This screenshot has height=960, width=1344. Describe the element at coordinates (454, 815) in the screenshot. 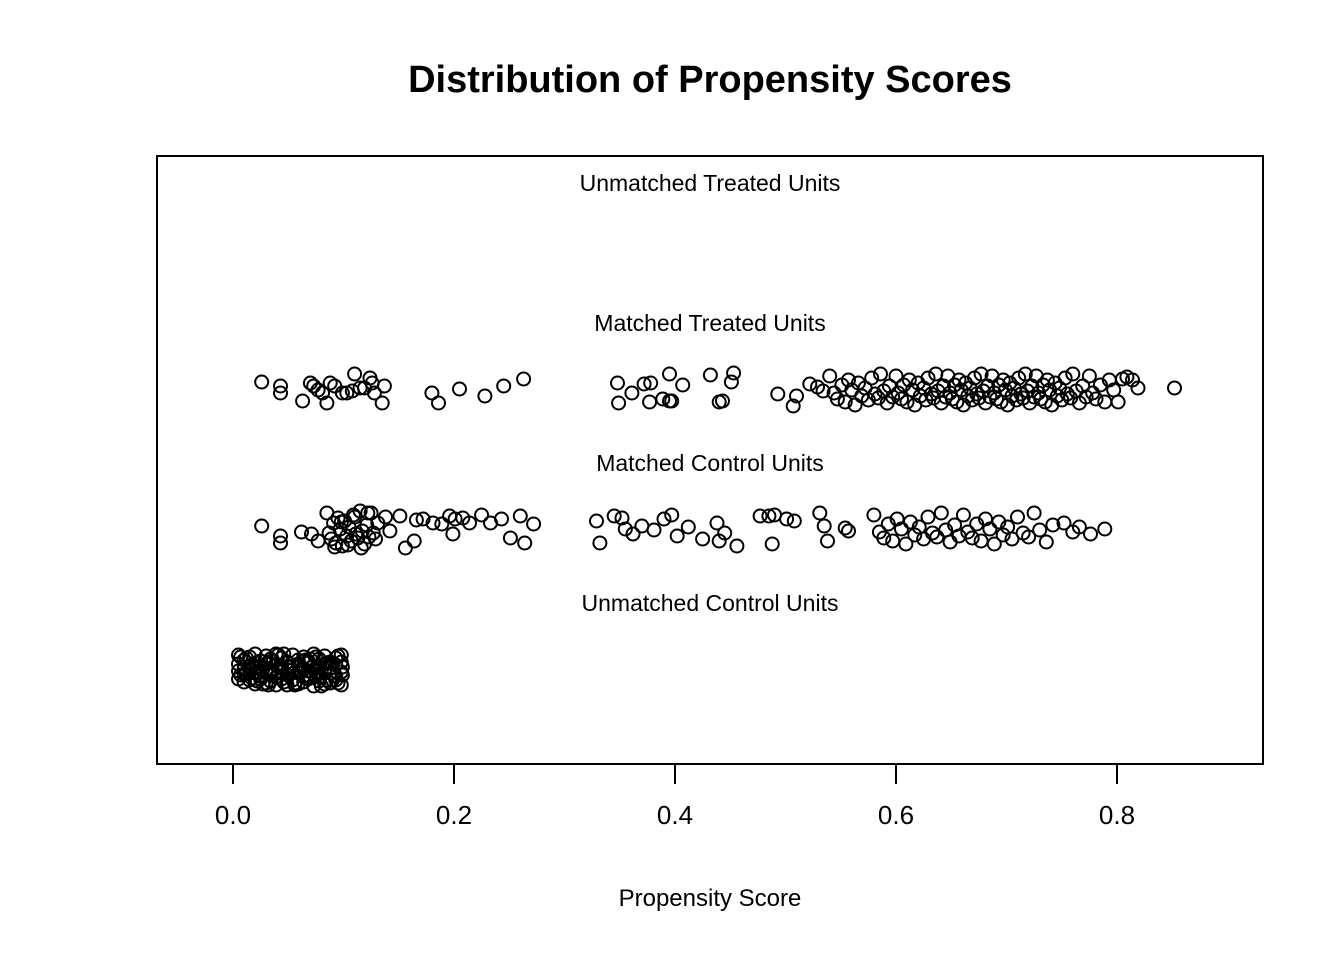

I see `x-tick-label-1: 0.2` at that location.